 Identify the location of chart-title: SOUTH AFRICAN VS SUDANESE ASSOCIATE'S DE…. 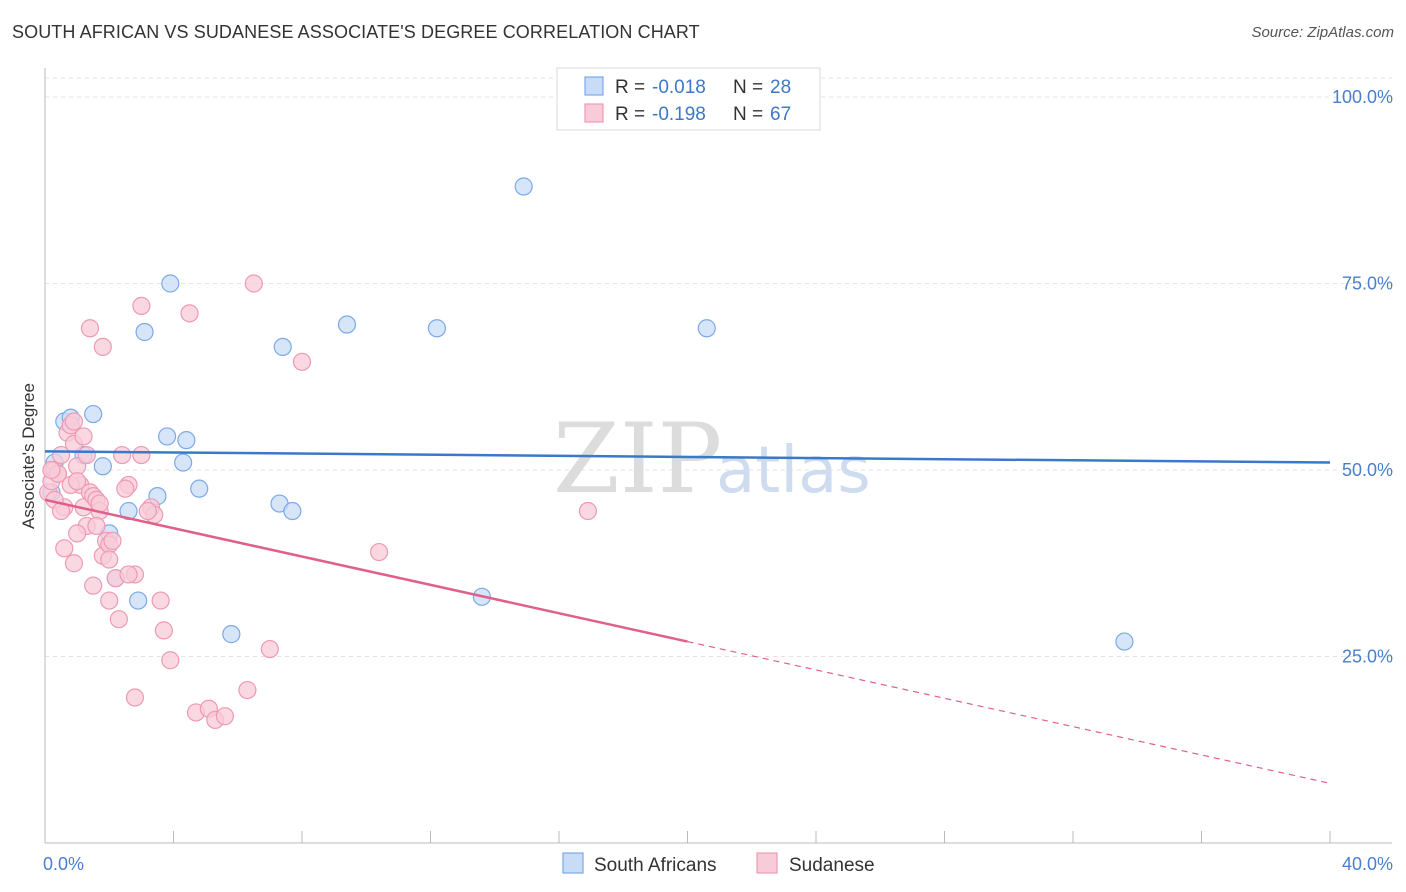
(356, 32).